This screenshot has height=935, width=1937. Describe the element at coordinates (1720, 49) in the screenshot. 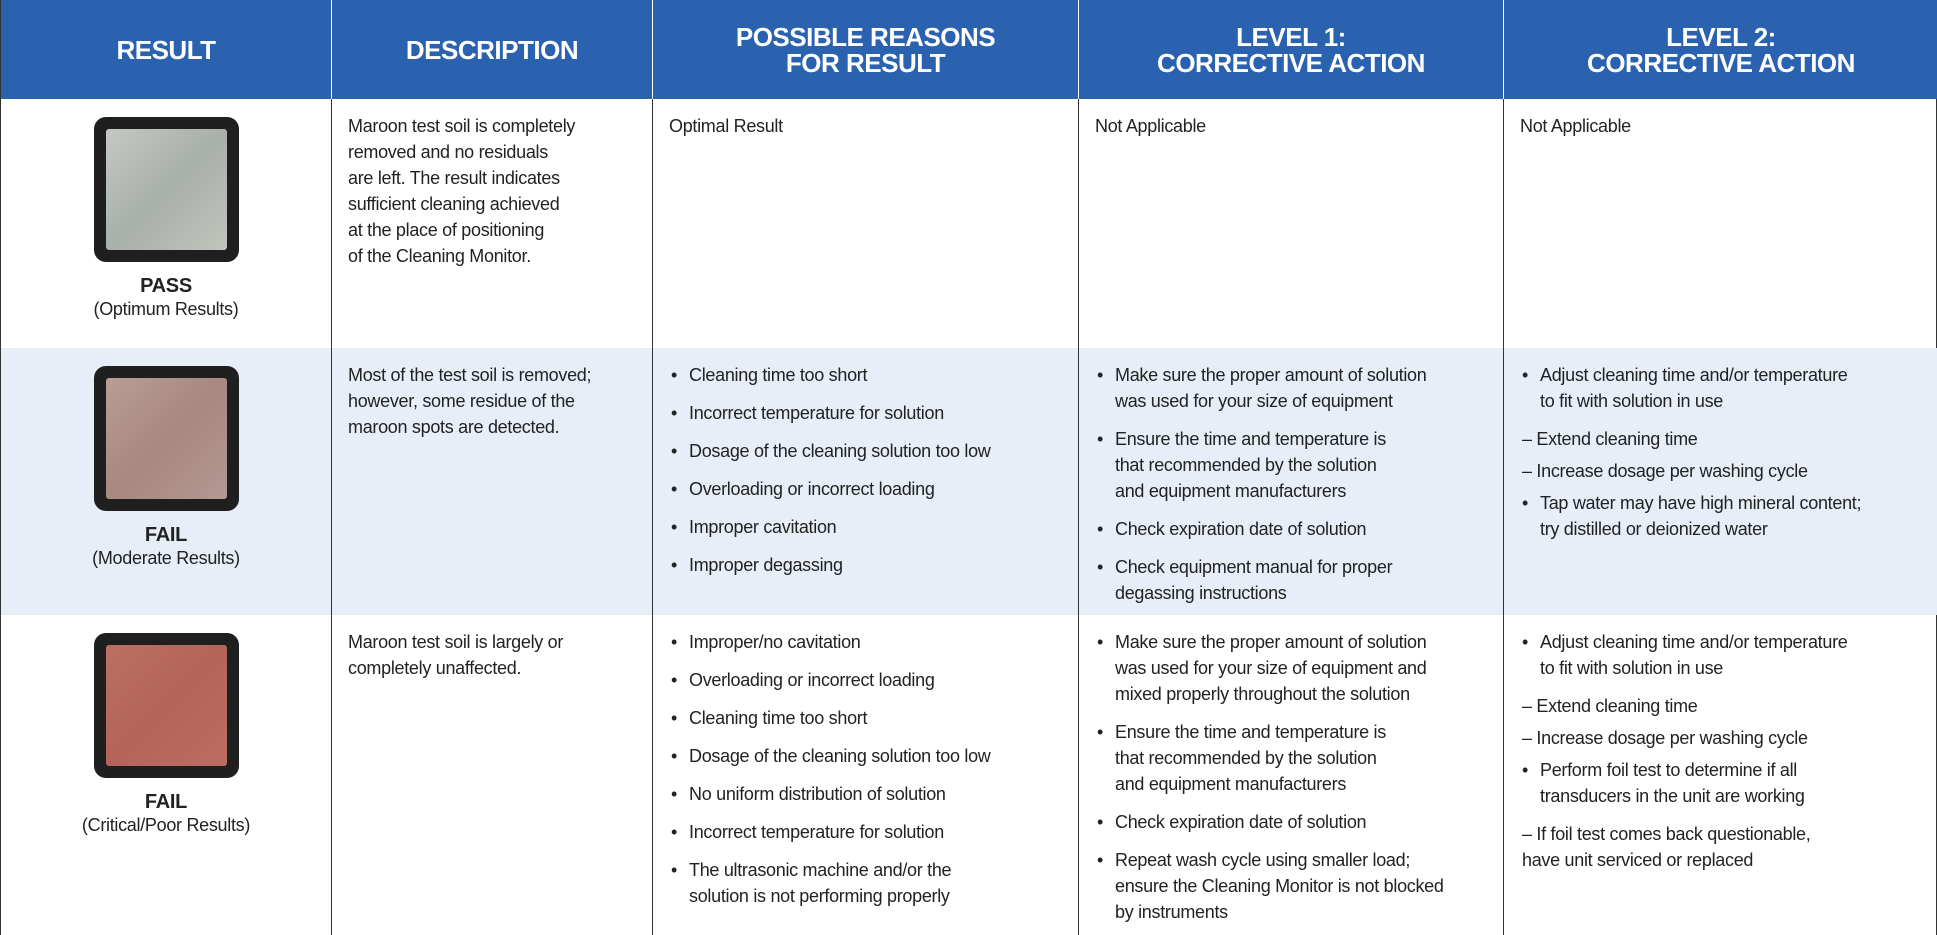

I see `column-header: LEVEL 2: CORRECTIVE ACTION` at that location.